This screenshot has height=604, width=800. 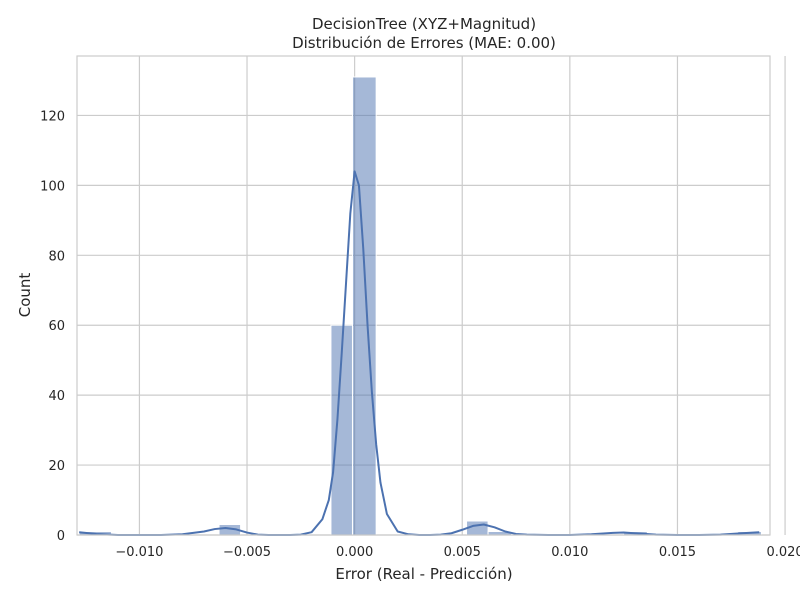 What do you see at coordinates (247, 552) in the screenshot?
I see `x-tick-label: −0.005` at bounding box center [247, 552].